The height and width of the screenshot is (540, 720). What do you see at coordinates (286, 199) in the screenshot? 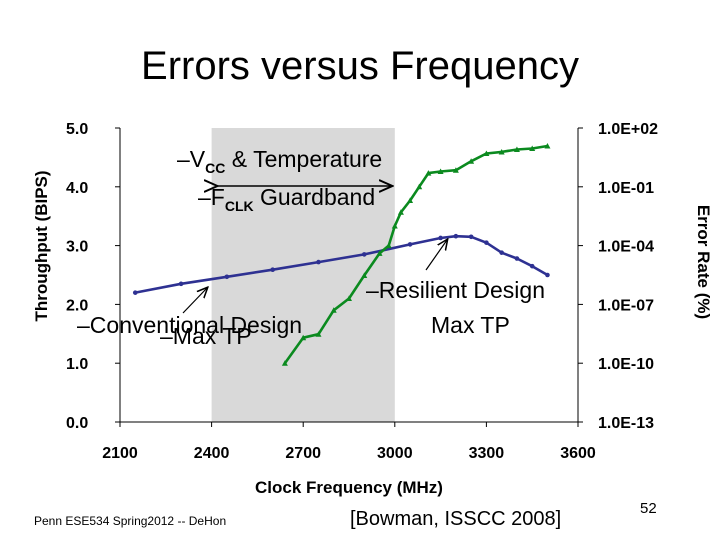
I see `annotation-fclk-guardband: –FCLK Guardband` at bounding box center [286, 199].